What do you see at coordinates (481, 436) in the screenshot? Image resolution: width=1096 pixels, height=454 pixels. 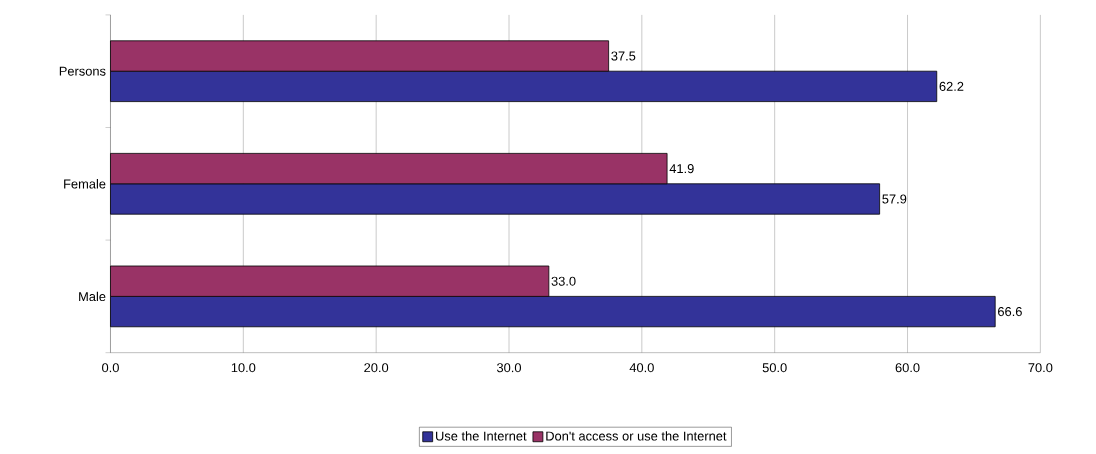 I see `legend-label: Use the Internet` at bounding box center [481, 436].